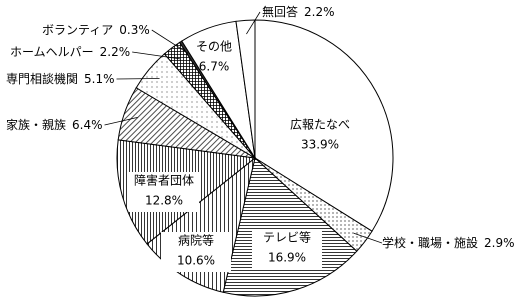 The width and height of the screenshot is (527, 306). I want to click on value-label: 6.4%, so click(87, 125).